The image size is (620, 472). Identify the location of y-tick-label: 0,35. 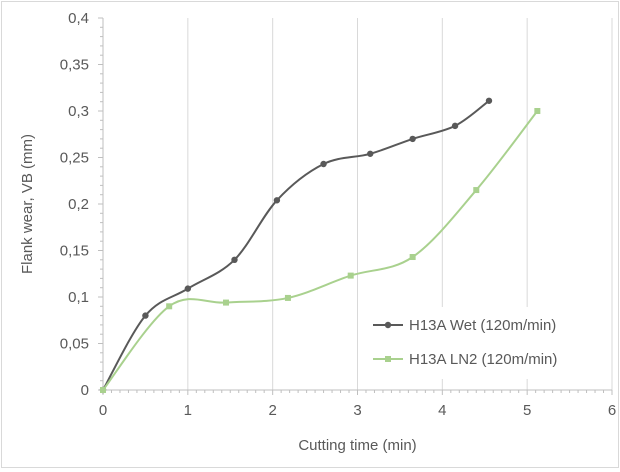
(74, 65).